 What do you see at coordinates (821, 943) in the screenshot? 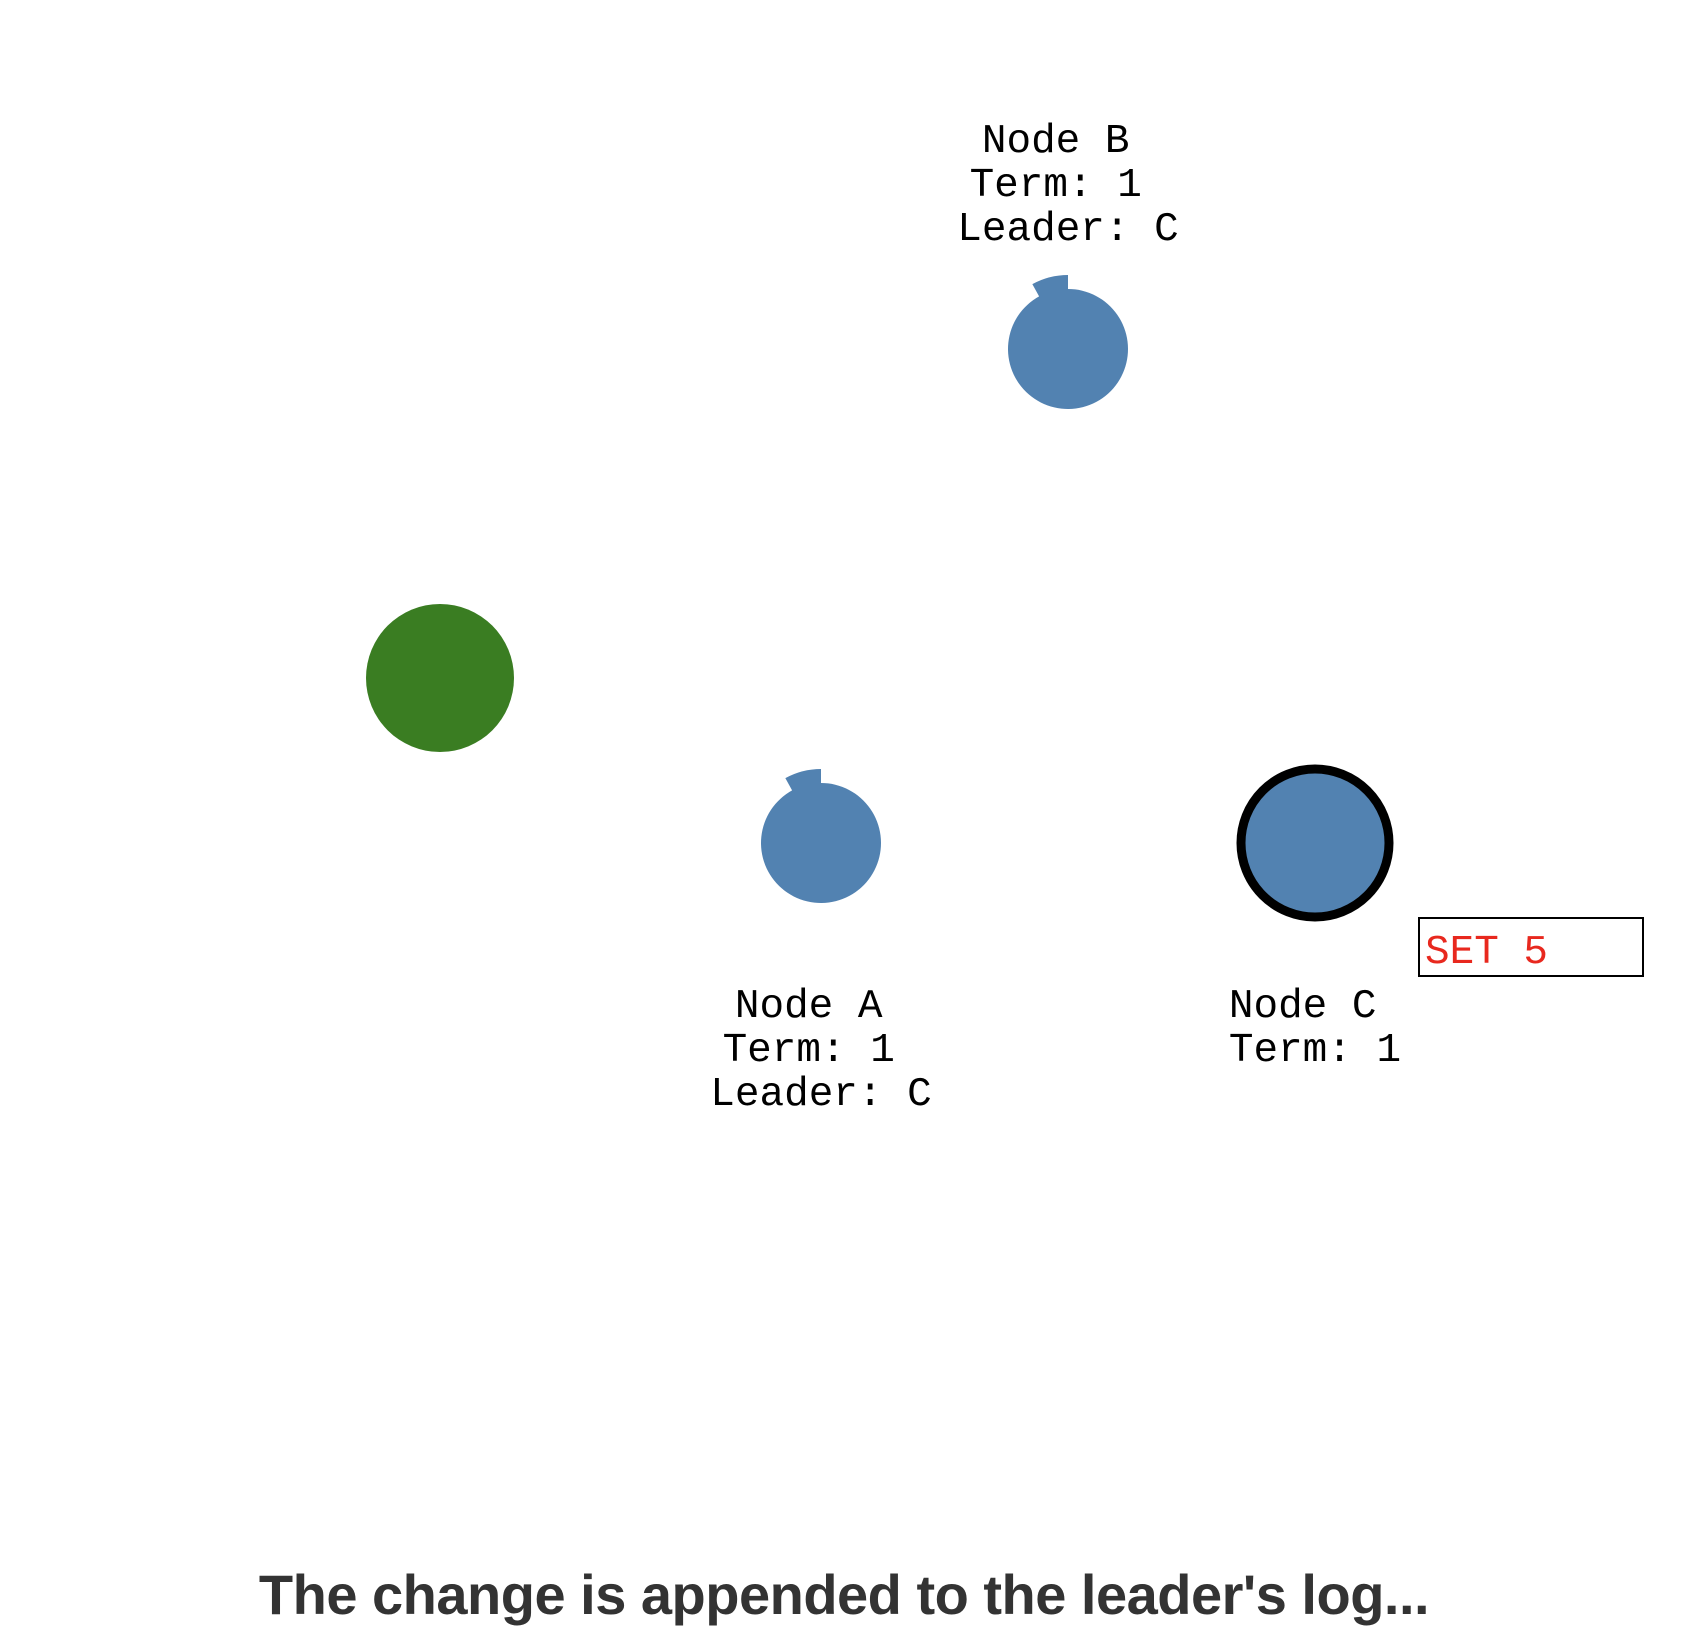
I see `node-a: Node A Term: 1 Leader: C` at bounding box center [821, 943].